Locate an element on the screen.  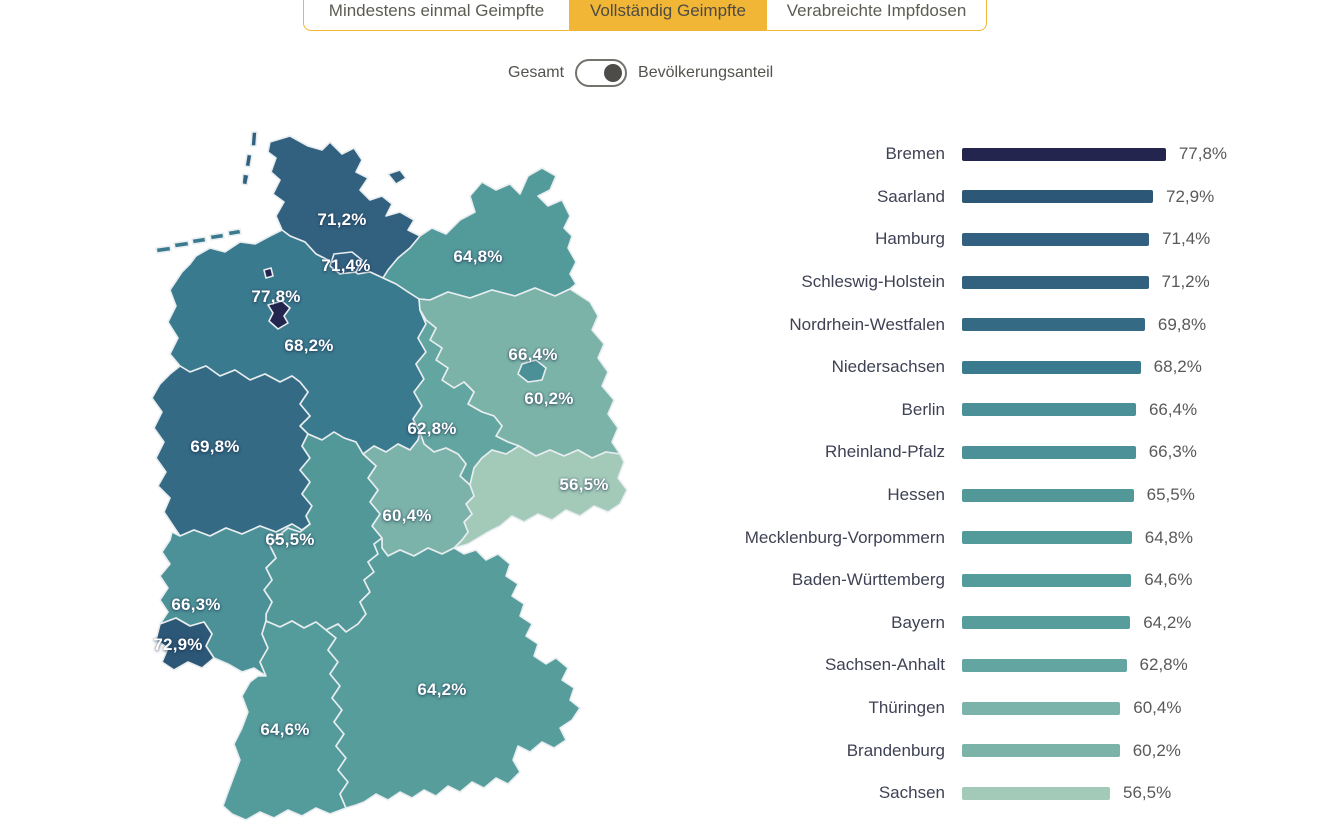
bar-row: Niedersachsen 68,2% is located at coordinates (1006, 367).